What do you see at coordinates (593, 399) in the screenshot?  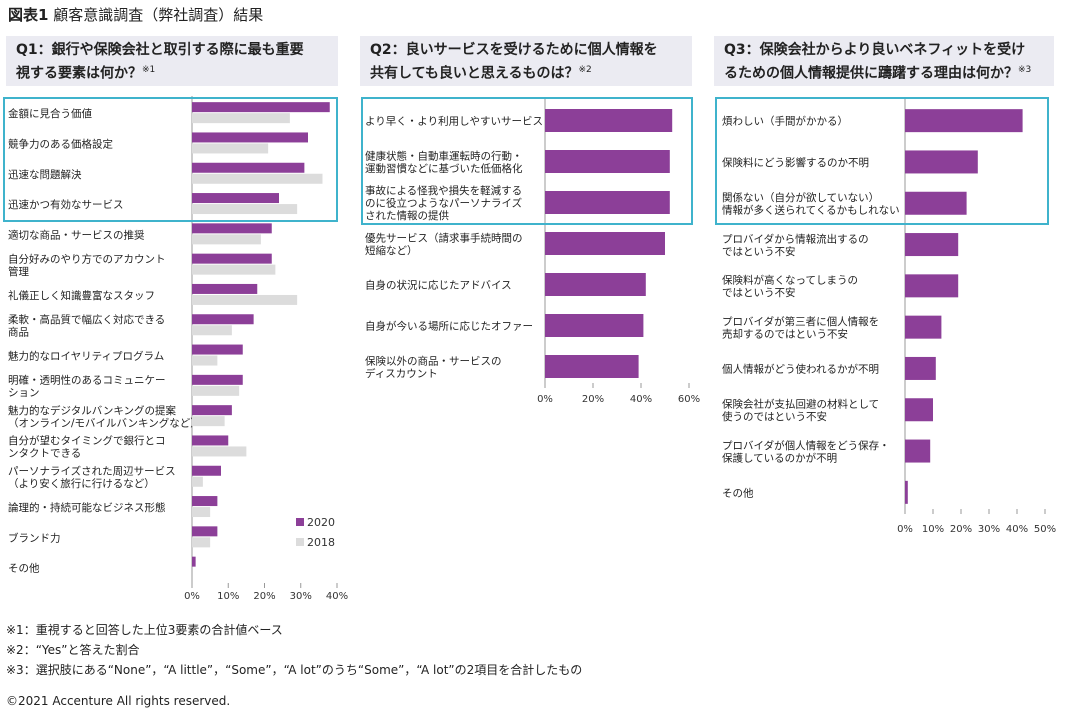 I see `q2-x-tick-label: 20%` at bounding box center [593, 399].